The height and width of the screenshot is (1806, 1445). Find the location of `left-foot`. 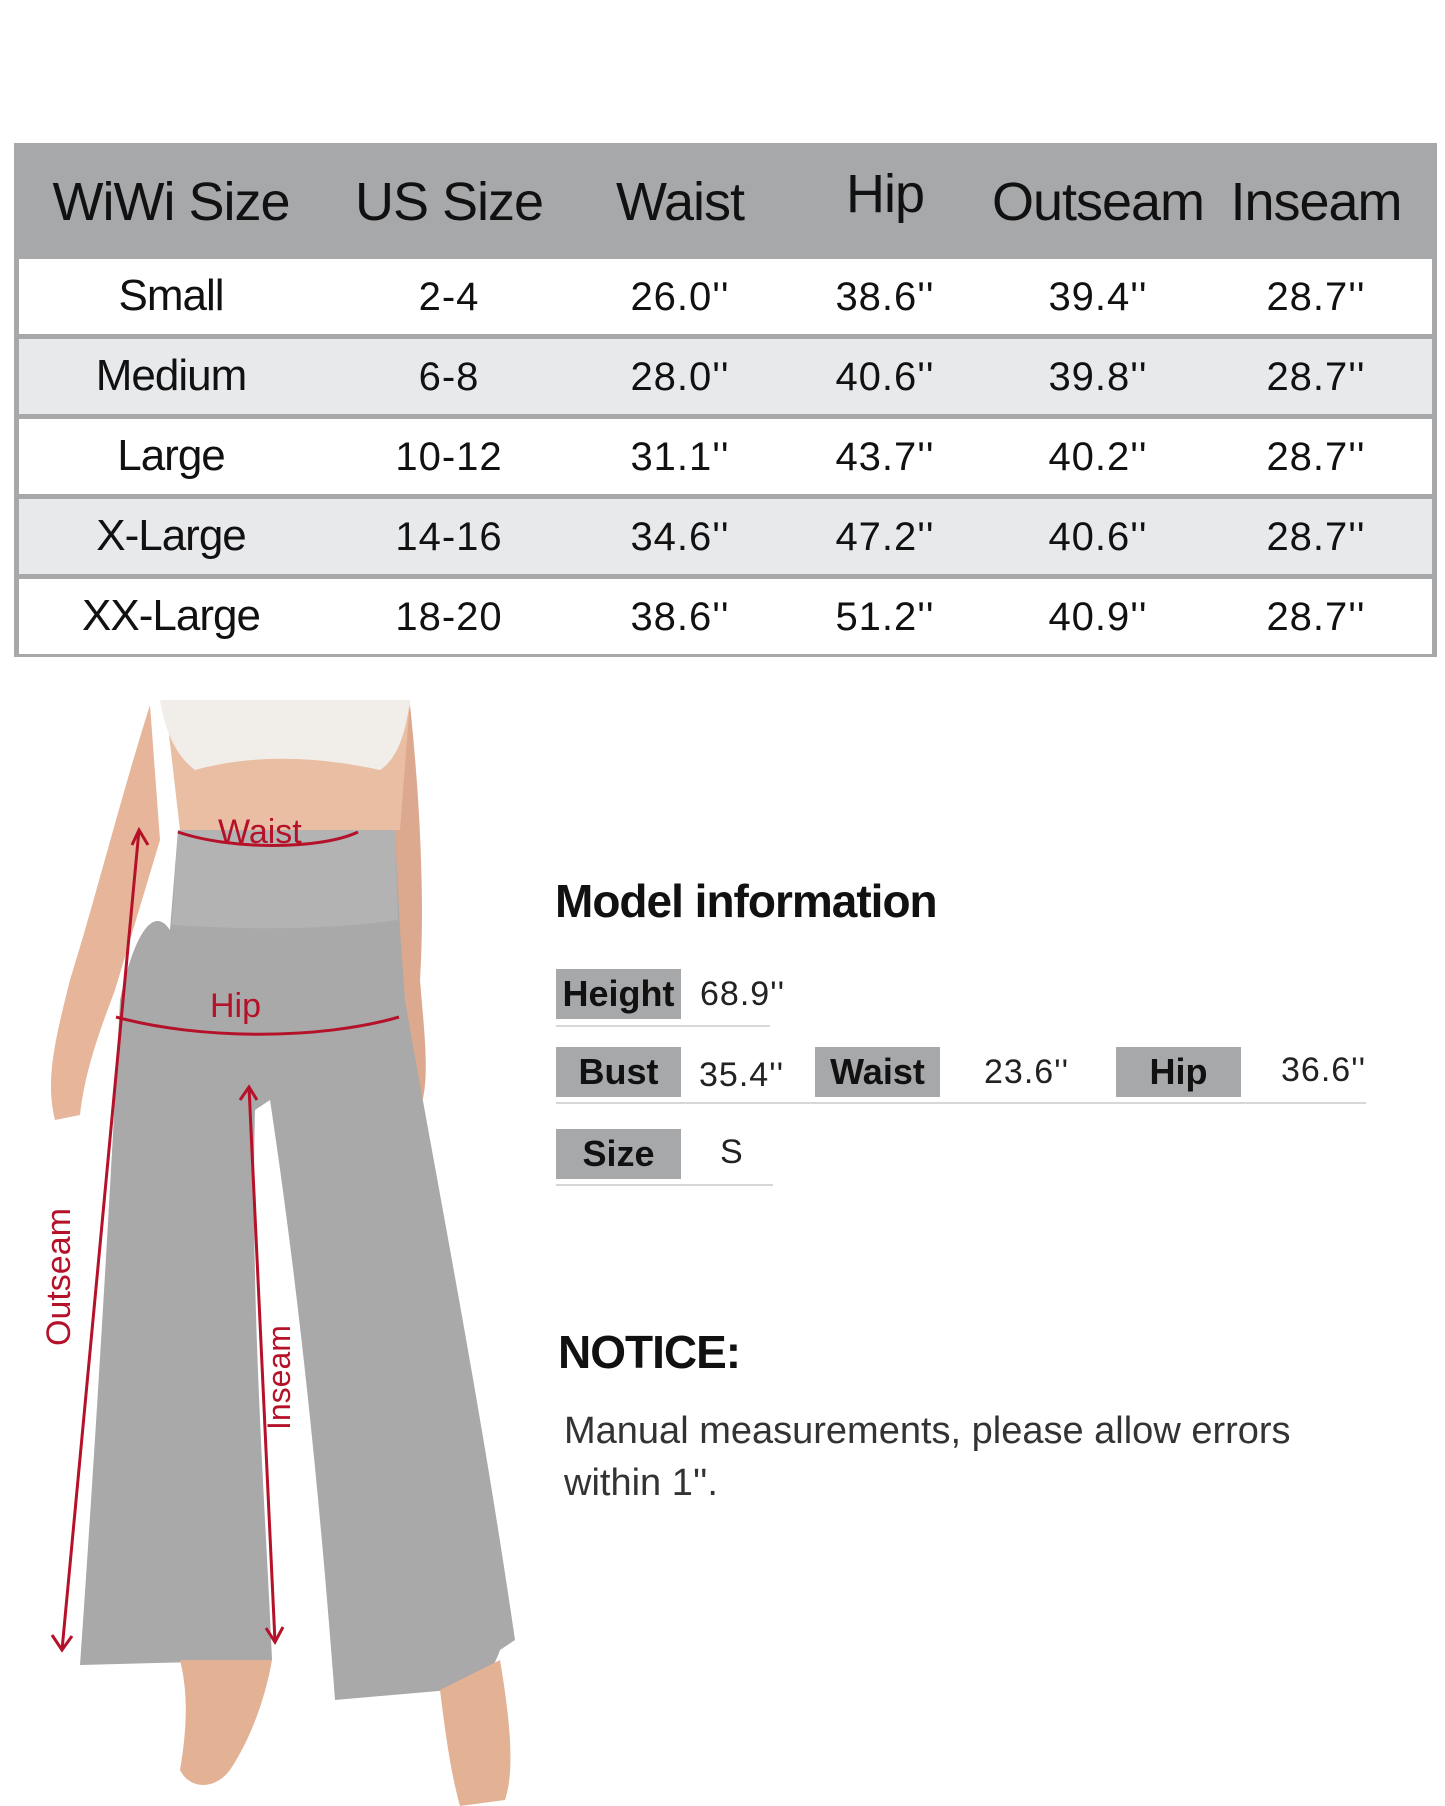

left-foot is located at coordinates (226, 1722).